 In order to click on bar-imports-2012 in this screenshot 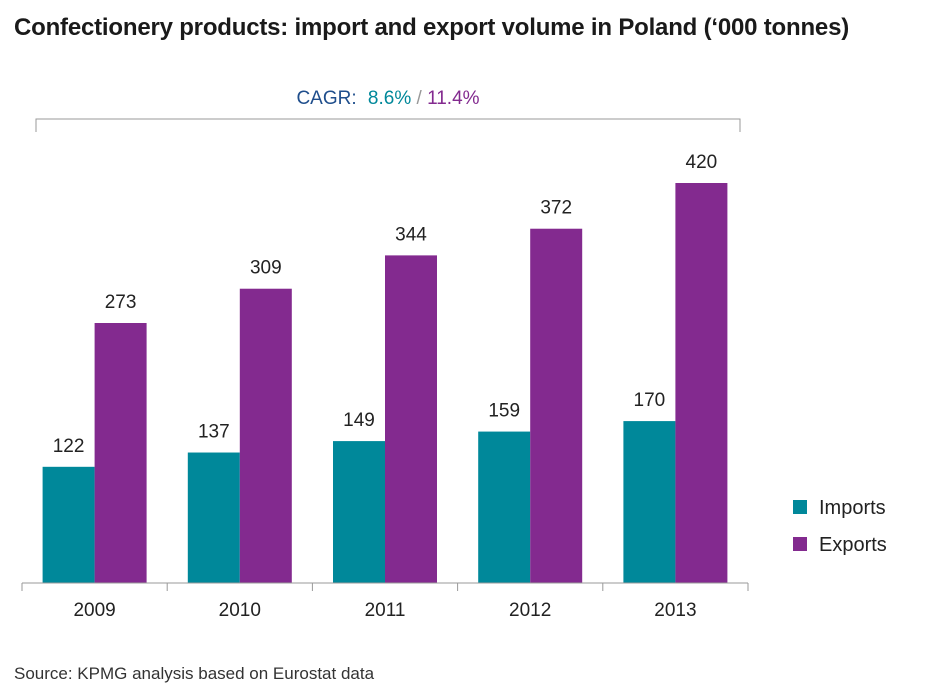, I will do `click(504, 507)`.